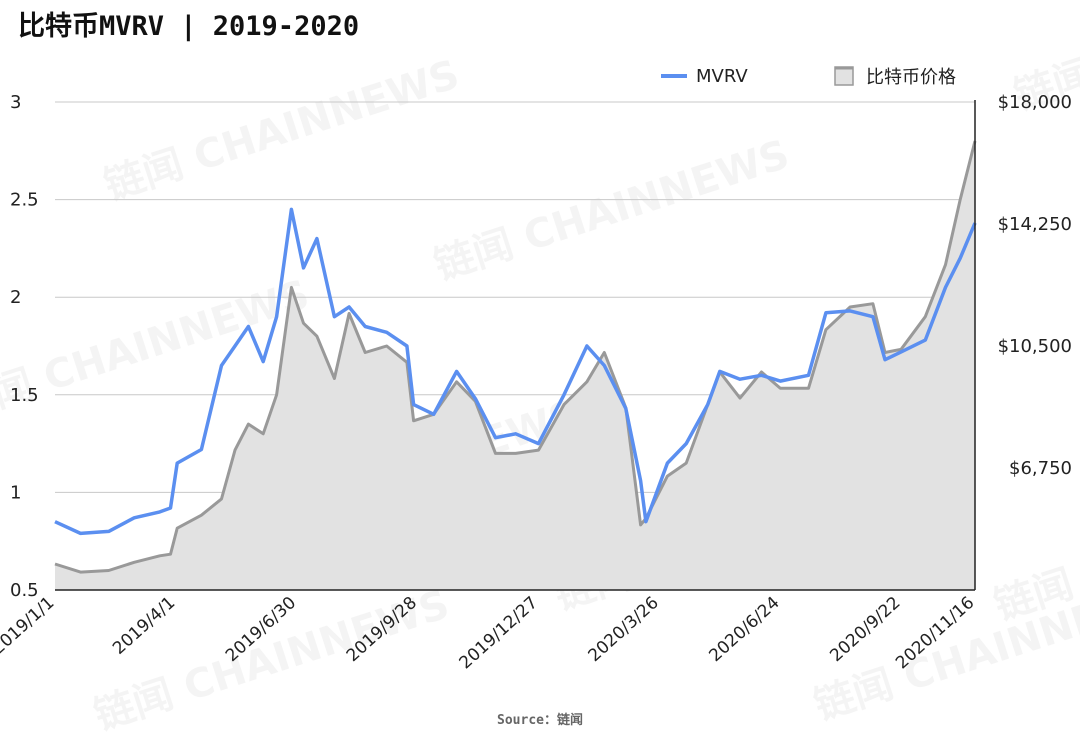 The height and width of the screenshot is (739, 1080). I want to click on legend-mvrv-label: MVRV, so click(722, 76).